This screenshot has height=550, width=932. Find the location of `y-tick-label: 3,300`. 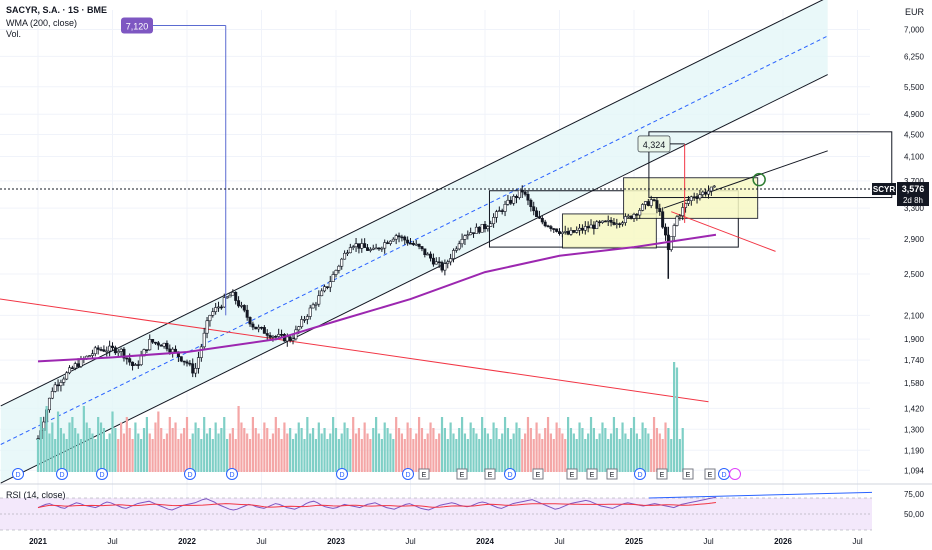

y-tick-label: 3,300 is located at coordinates (914, 208).